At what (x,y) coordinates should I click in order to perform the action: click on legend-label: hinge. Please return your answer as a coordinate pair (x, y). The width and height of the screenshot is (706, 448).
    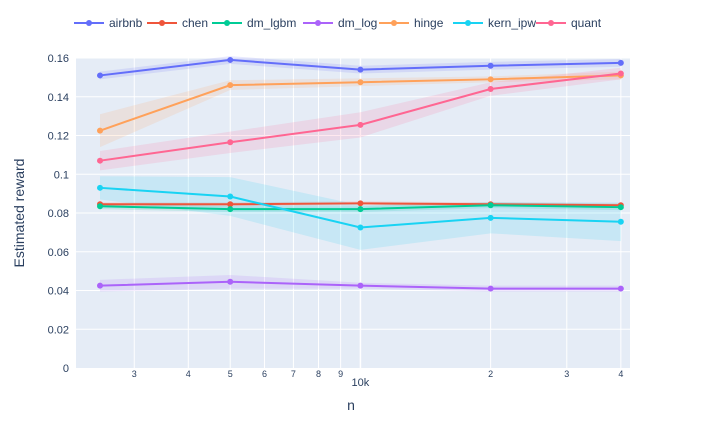
    Looking at the image, I should click on (429, 23).